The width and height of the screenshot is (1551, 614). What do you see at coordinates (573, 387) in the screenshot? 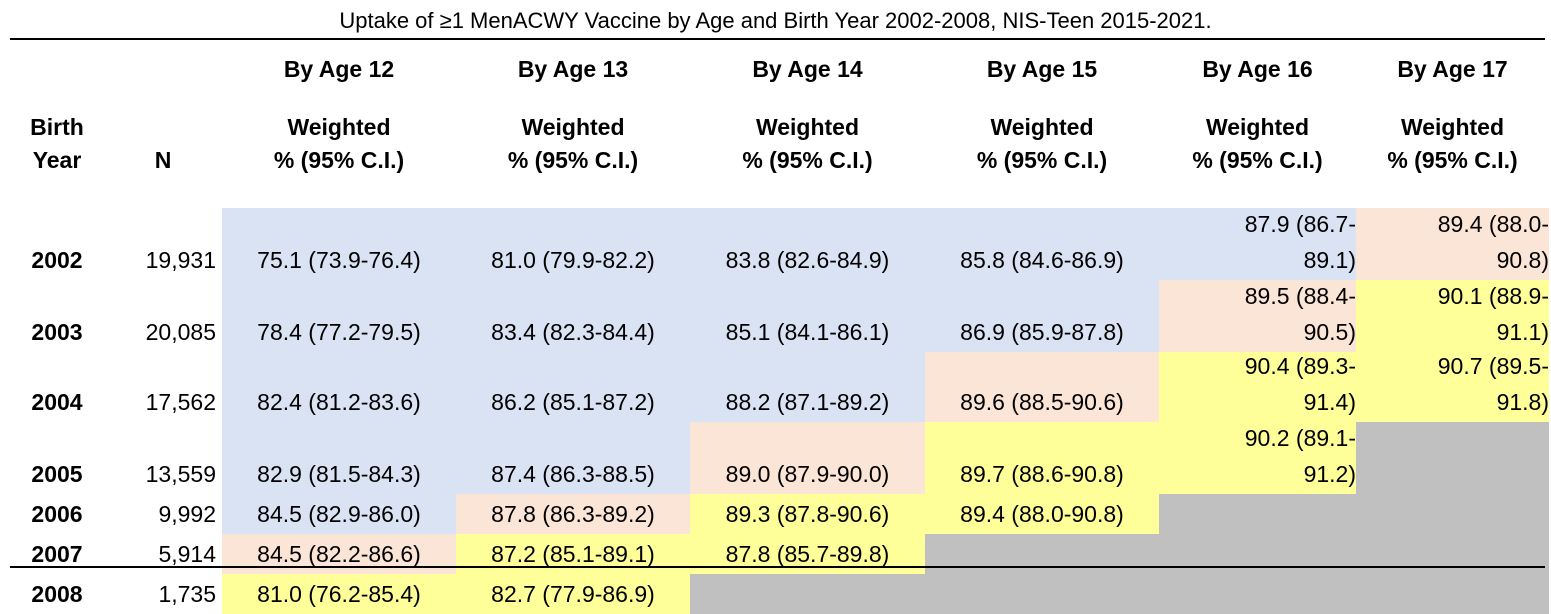
I see `uptake-cell: 86.2 (85.1-87.2)` at bounding box center [573, 387].